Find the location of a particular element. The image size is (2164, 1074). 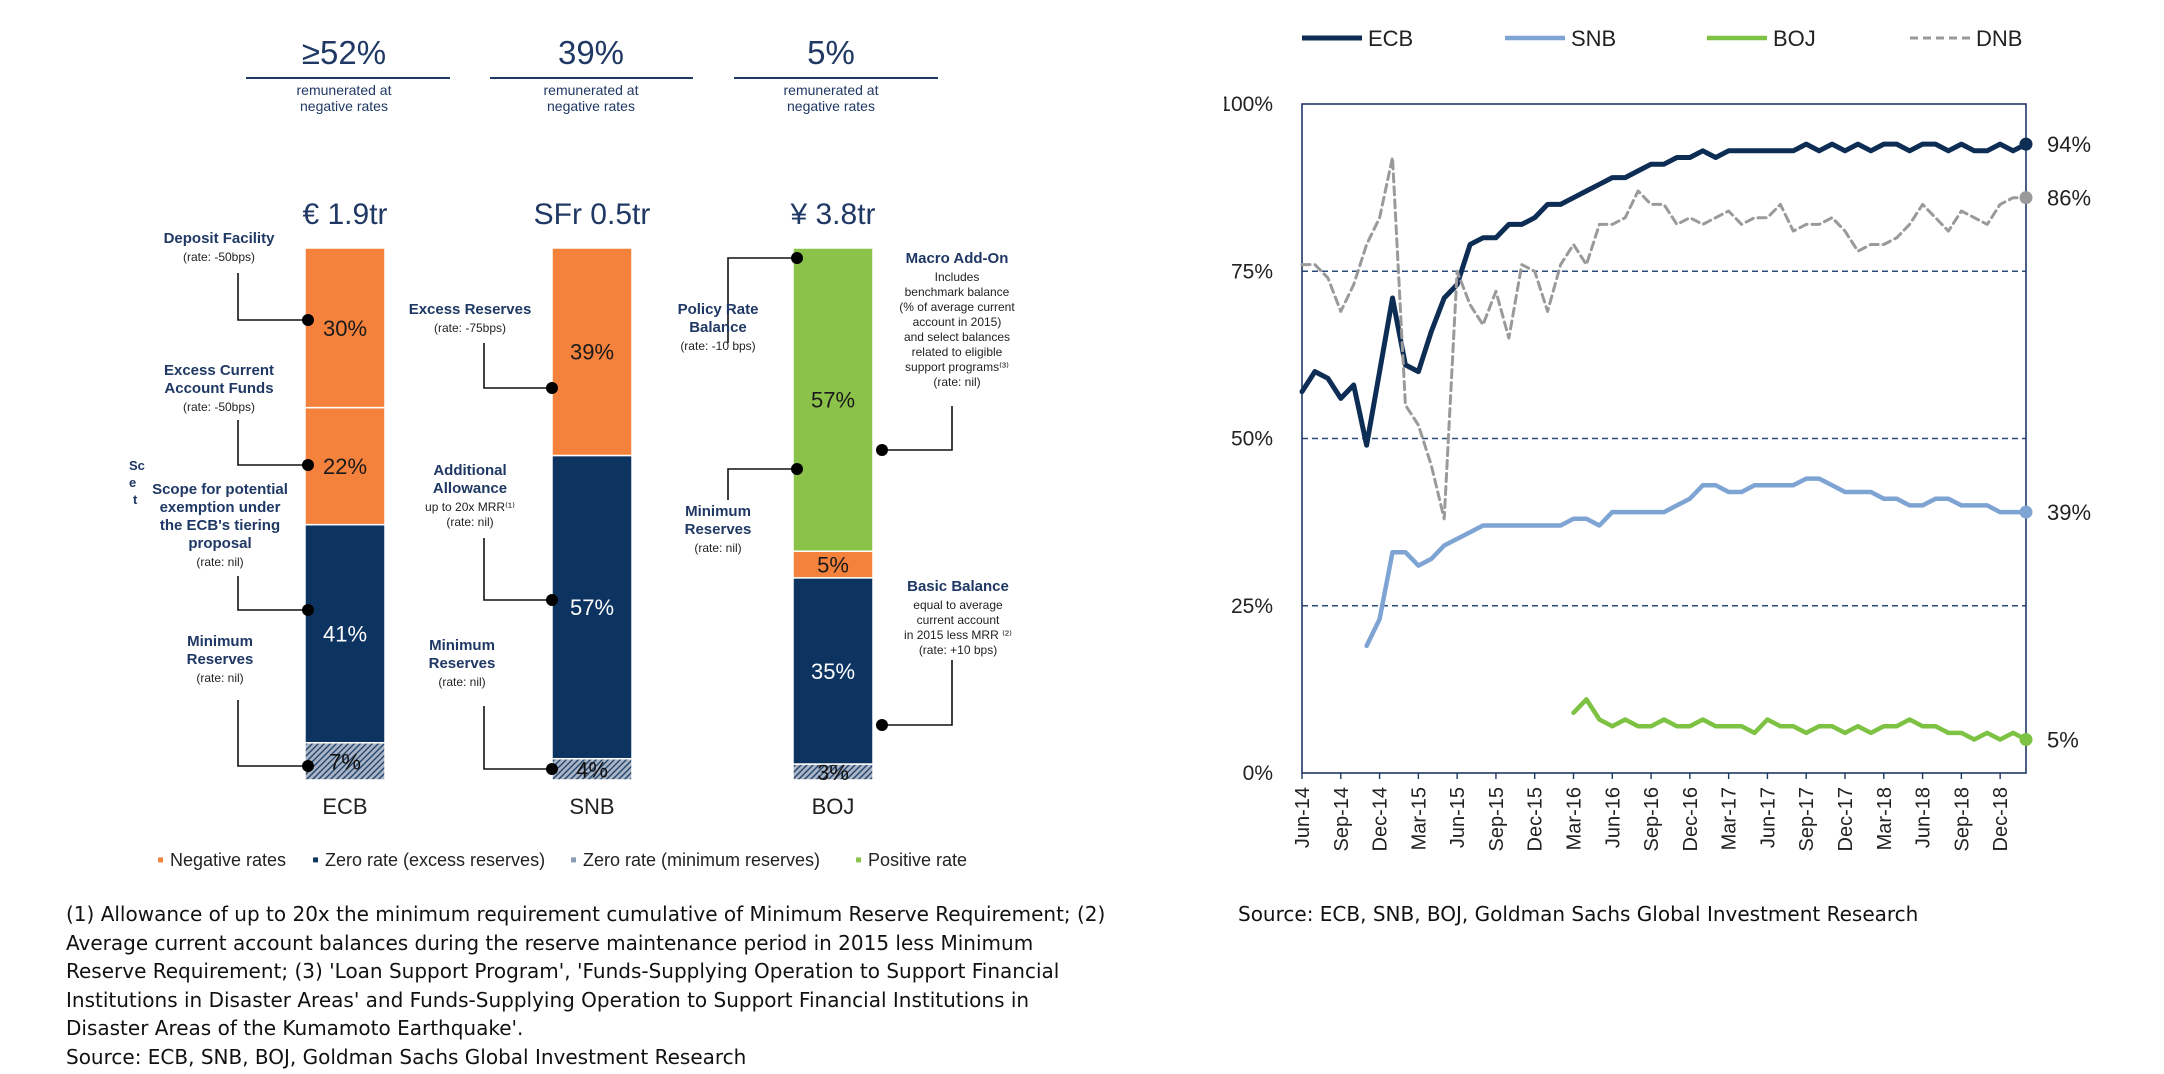

bank-total-boj: ¥ 3.8tr is located at coordinates (832, 214).